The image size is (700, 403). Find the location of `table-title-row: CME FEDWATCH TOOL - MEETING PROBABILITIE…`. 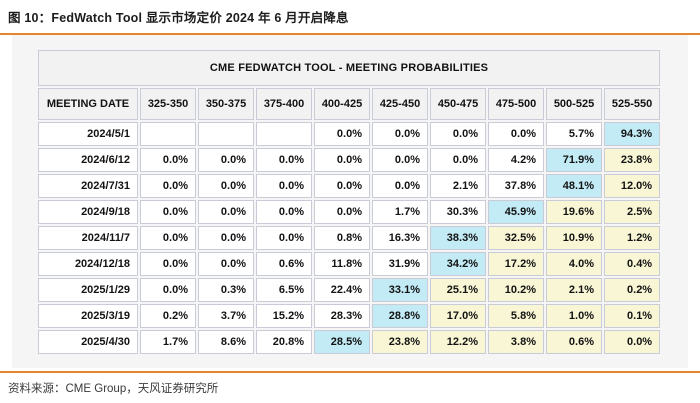

table-title-row: CME FEDWATCH TOOL - MEETING PROBABILITIE… is located at coordinates (349, 68).